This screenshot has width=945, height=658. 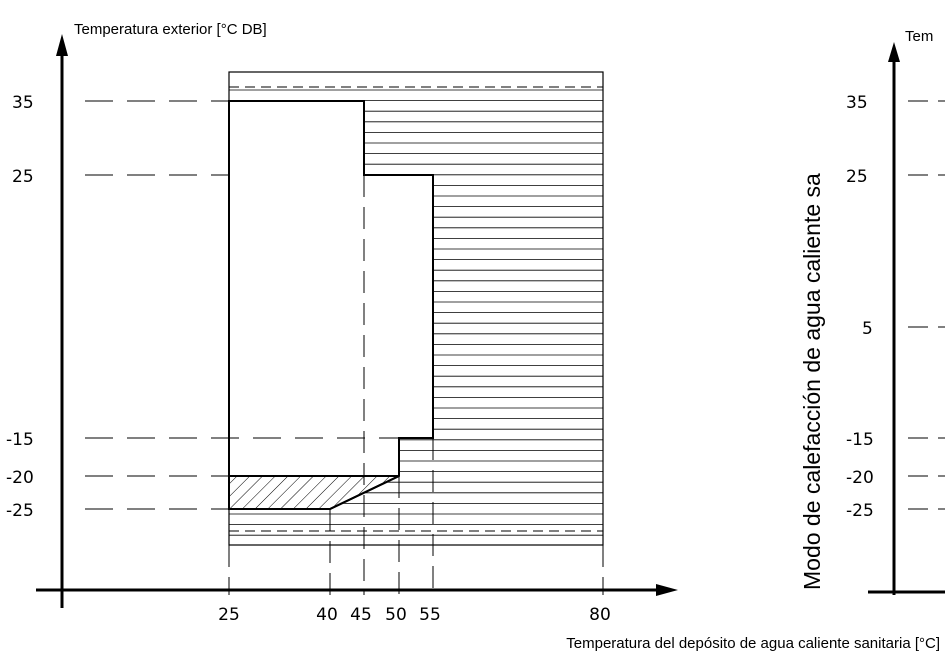 I want to click on right-y-tick-label: 35, so click(x=857, y=103).